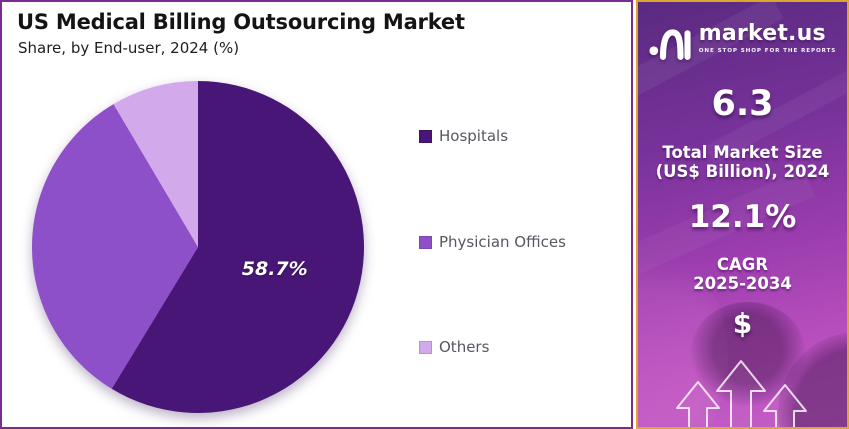 Image resolution: width=849 pixels, height=429 pixels. I want to click on chart-subtitle: Share, by End-user, 2024 (%), so click(129, 48).